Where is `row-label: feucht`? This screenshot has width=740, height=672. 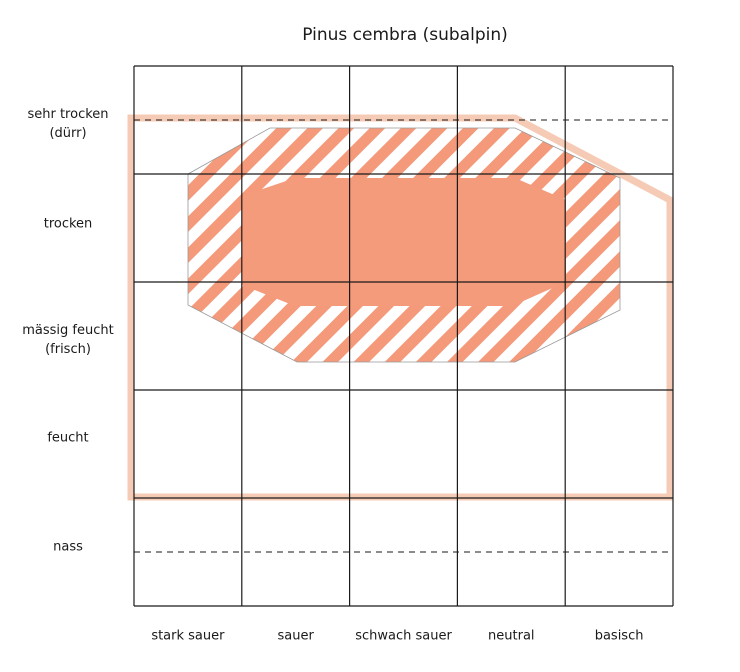
row-label: feucht is located at coordinates (67, 438).